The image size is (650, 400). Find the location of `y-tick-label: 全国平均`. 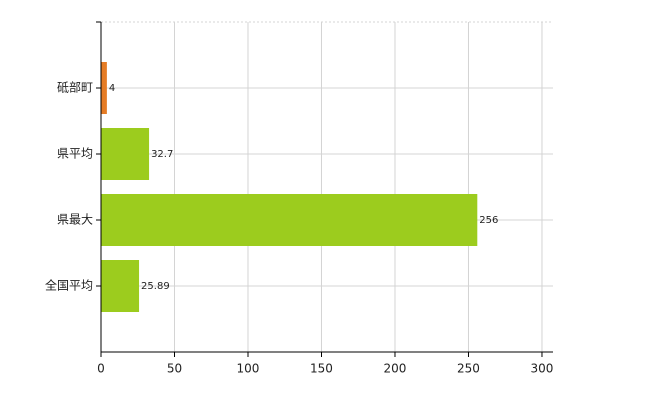

y-tick-label: 全国平均 is located at coordinates (69, 285).